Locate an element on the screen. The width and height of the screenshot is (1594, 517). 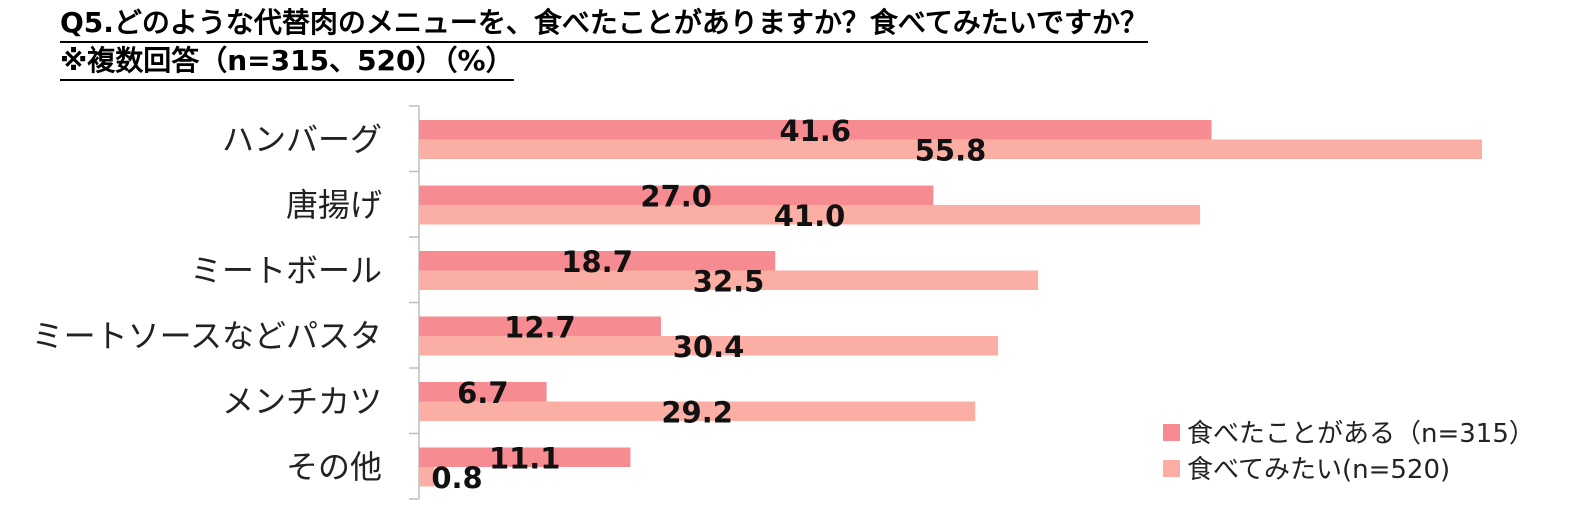
data-label: 11.1 is located at coordinates (525, 458).